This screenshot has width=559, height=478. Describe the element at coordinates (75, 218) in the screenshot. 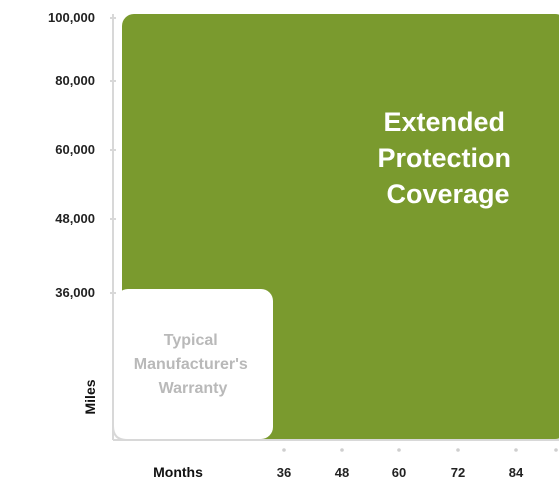

I see `y-tick-label: 48,000` at that location.